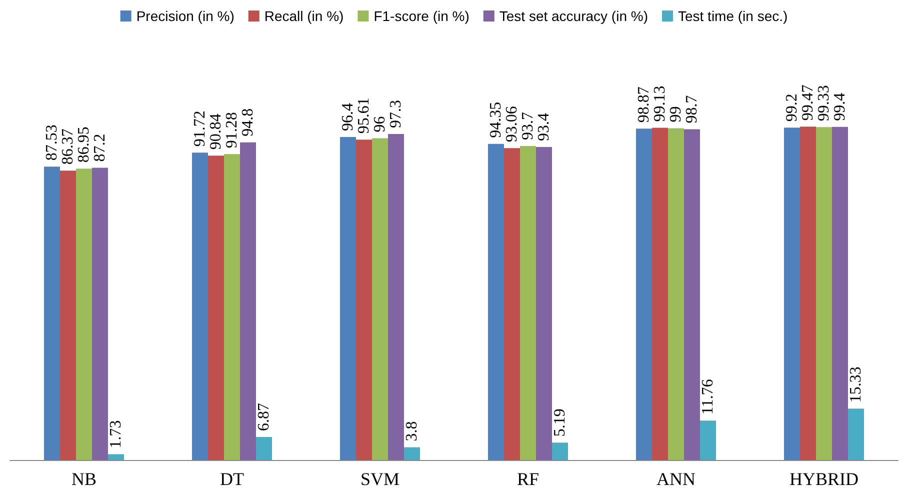 This screenshot has height=496, width=908. Describe the element at coordinates (528, 479) in the screenshot. I see `x-tick-label: RF` at that location.